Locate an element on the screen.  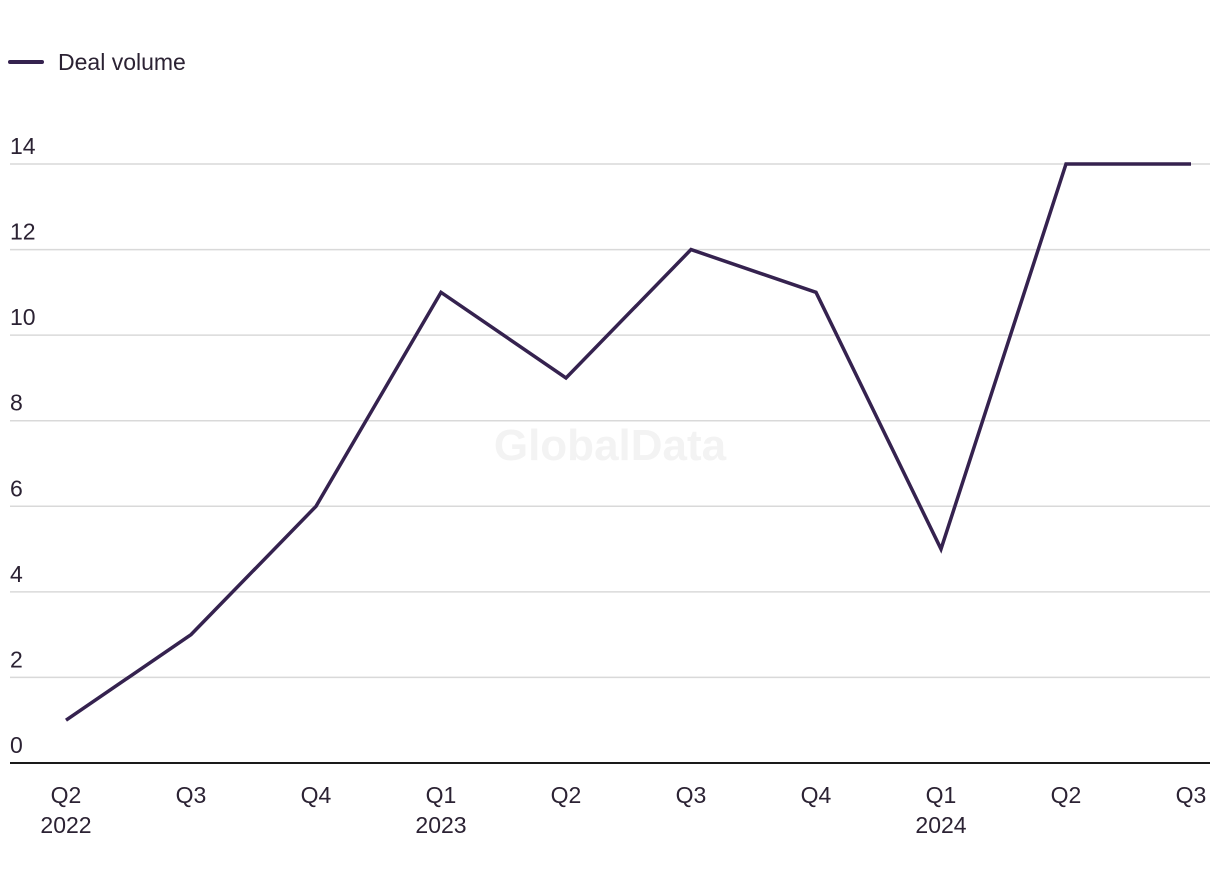
x-tick-label-1: Q3 is located at coordinates (191, 795).